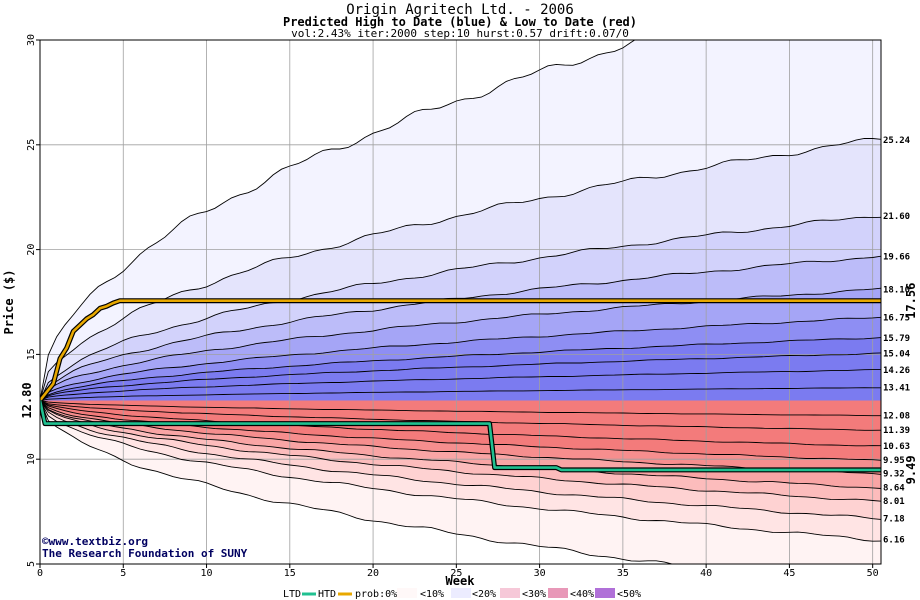  What do you see at coordinates (894, 519) in the screenshot?
I see `quantile-value-label: 7.18` at bounding box center [894, 519].